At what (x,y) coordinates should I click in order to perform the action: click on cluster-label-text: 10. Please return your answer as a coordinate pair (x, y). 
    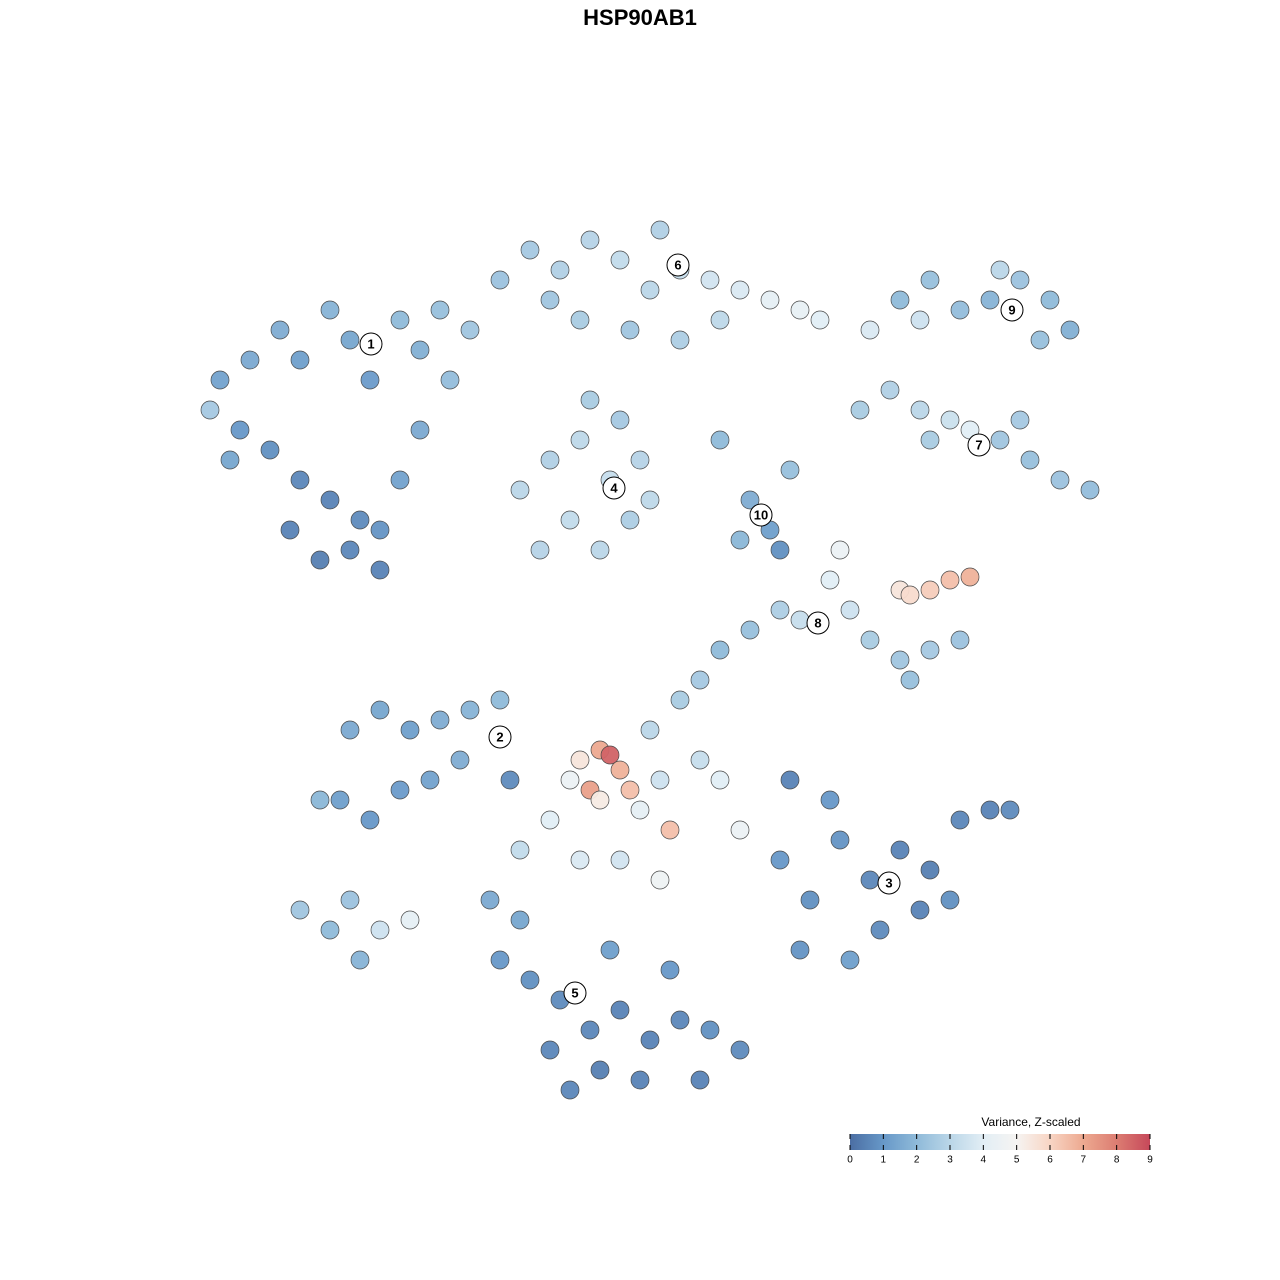
    Looking at the image, I should click on (761, 514).